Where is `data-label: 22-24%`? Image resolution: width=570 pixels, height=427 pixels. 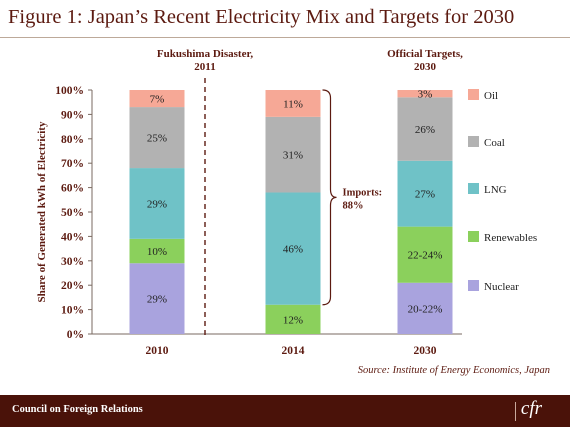
data-label: 22-24% is located at coordinates (425, 256).